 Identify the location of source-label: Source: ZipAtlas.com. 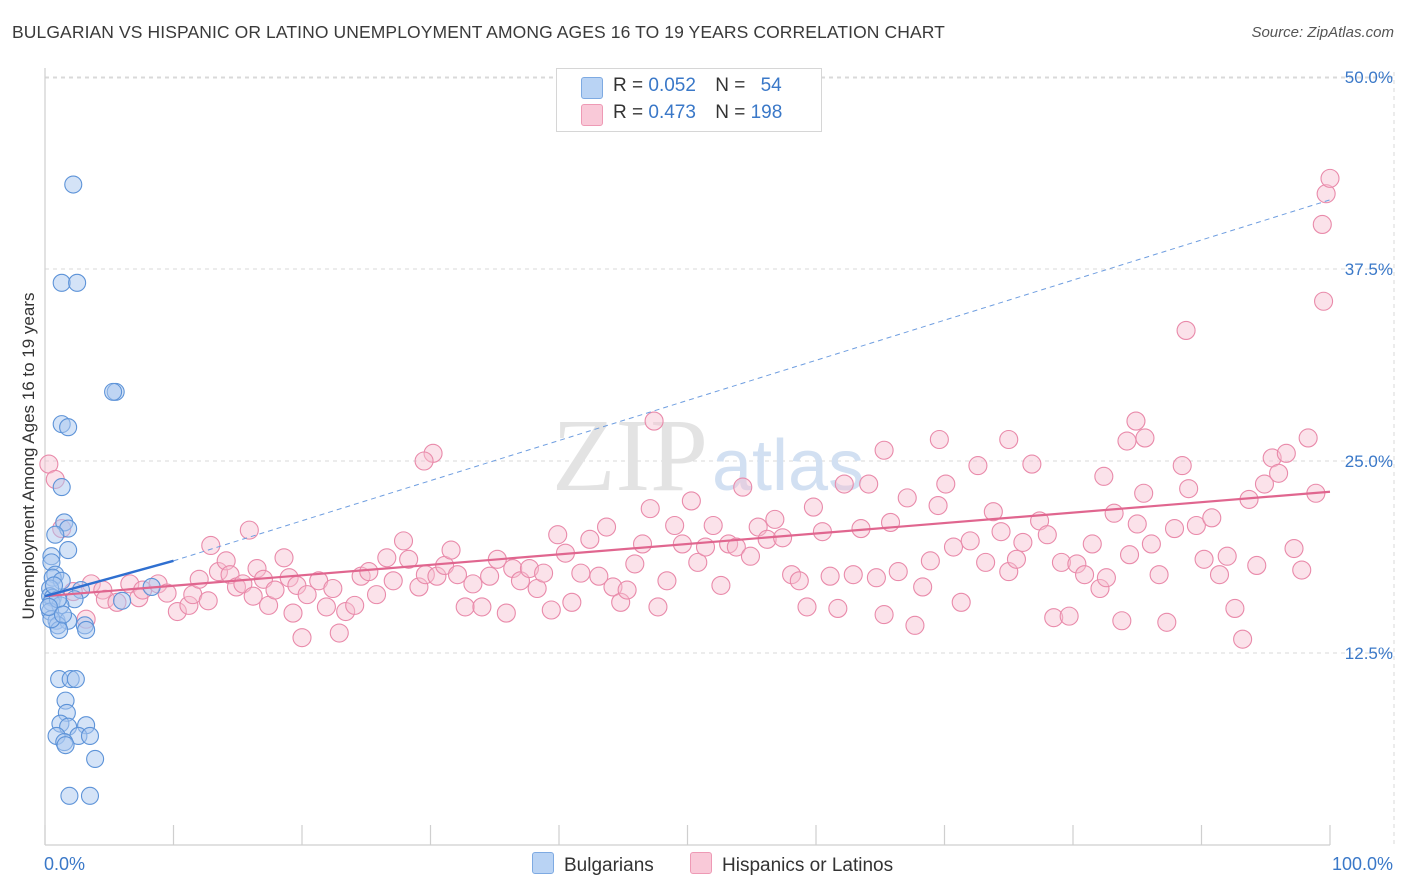
(1322, 32).